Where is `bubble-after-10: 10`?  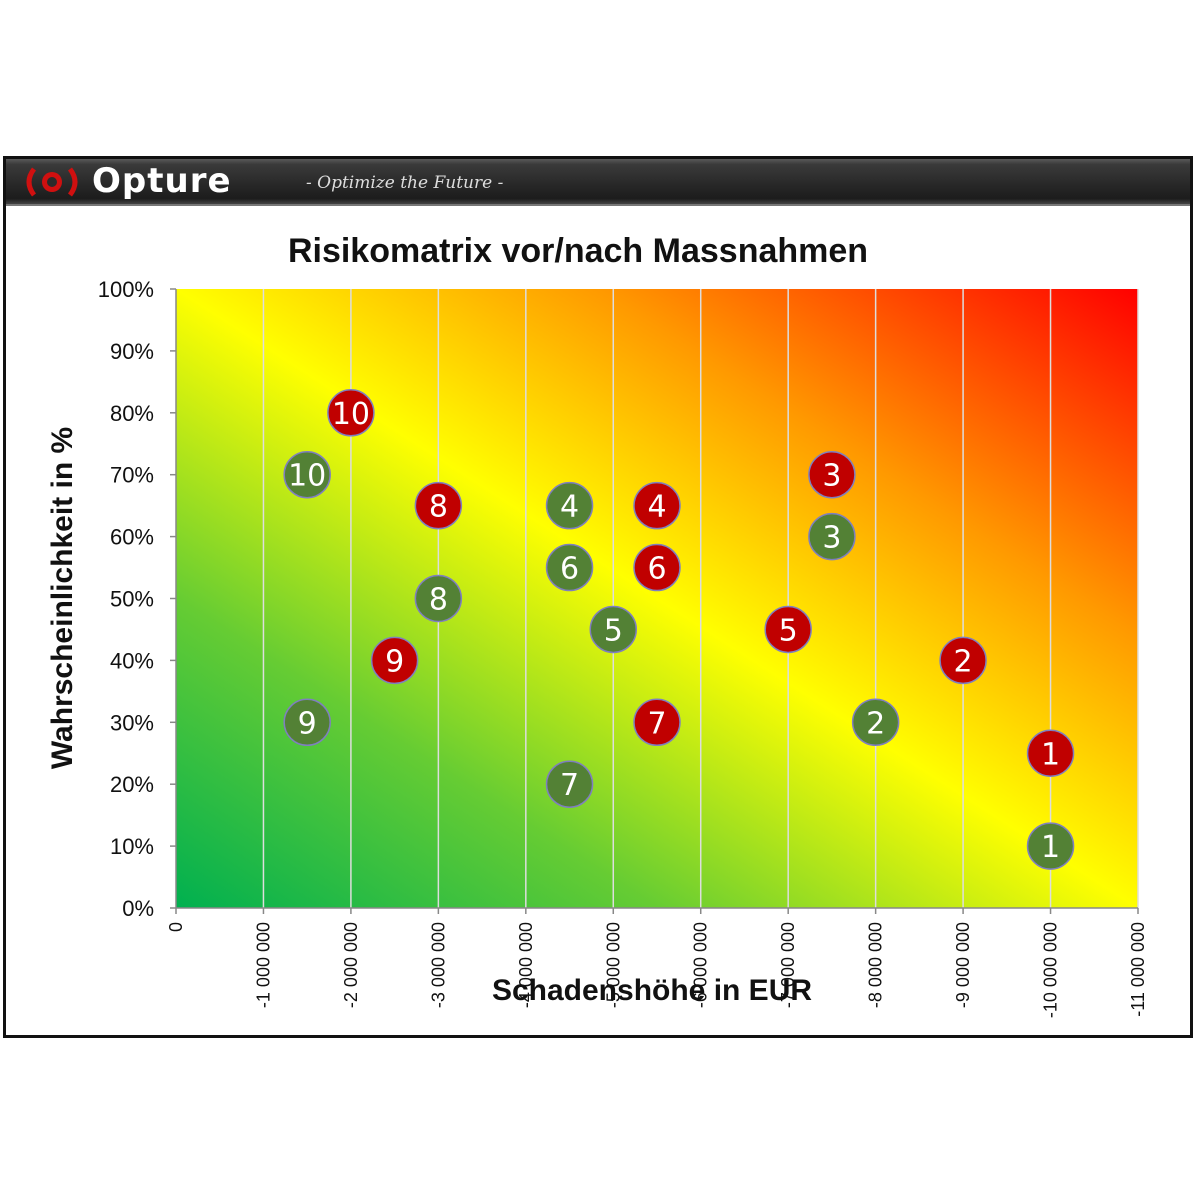 bubble-after-10: 10 is located at coordinates (307, 474).